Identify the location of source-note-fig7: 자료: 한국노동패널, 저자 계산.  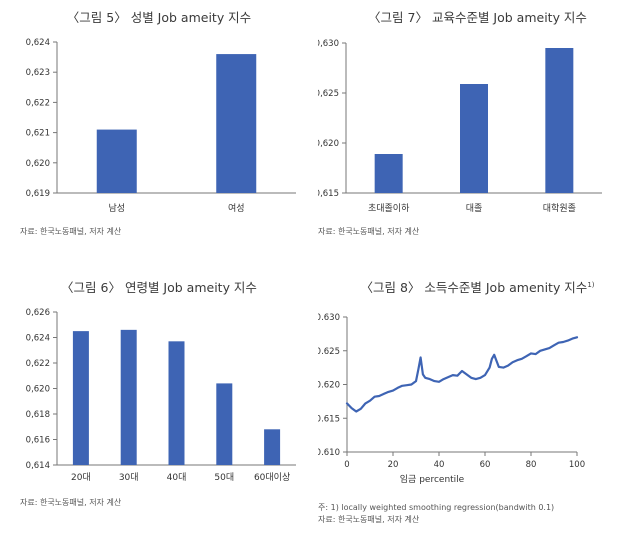
(369, 231).